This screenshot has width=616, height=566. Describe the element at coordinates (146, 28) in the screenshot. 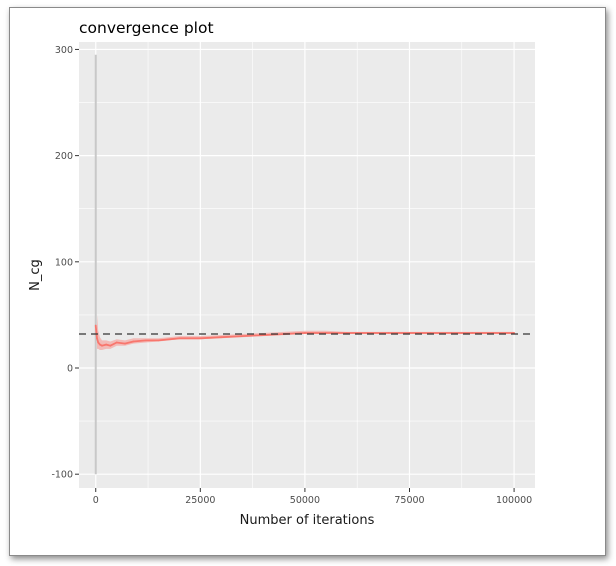

I see `chart-title: convergence plot` at that location.